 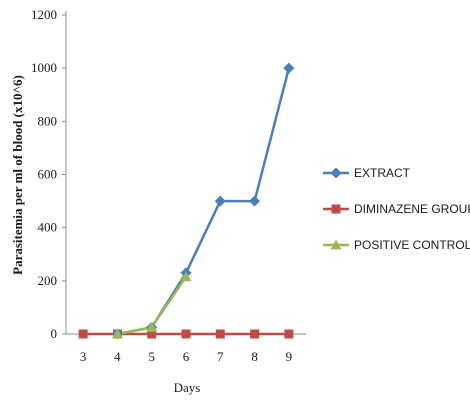 What do you see at coordinates (412, 209) in the screenshot?
I see `legend-label-2: DIMINAZENE GROUP` at bounding box center [412, 209].